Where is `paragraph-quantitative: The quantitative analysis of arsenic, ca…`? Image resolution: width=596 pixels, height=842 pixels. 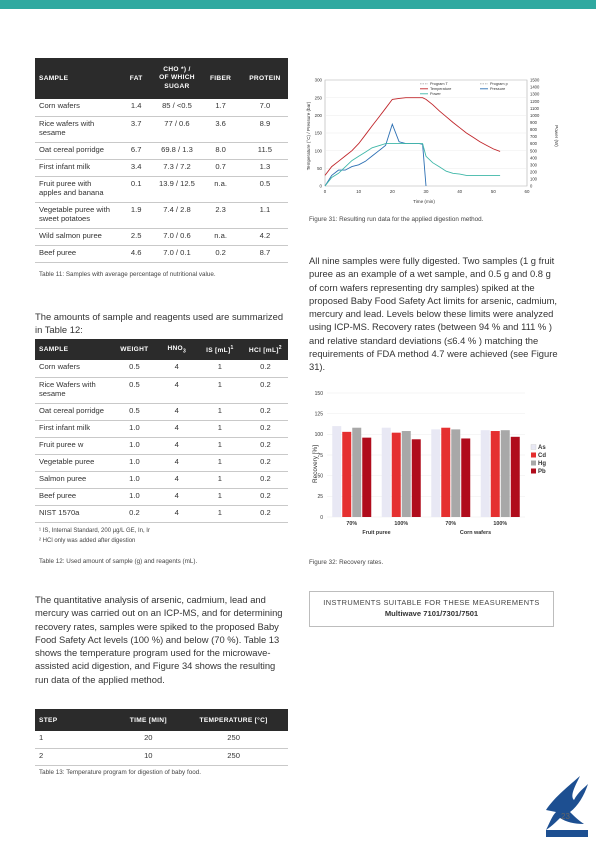 paragraph-quantitative: The quantitative analysis of arsenic, ca… is located at coordinates (159, 639).